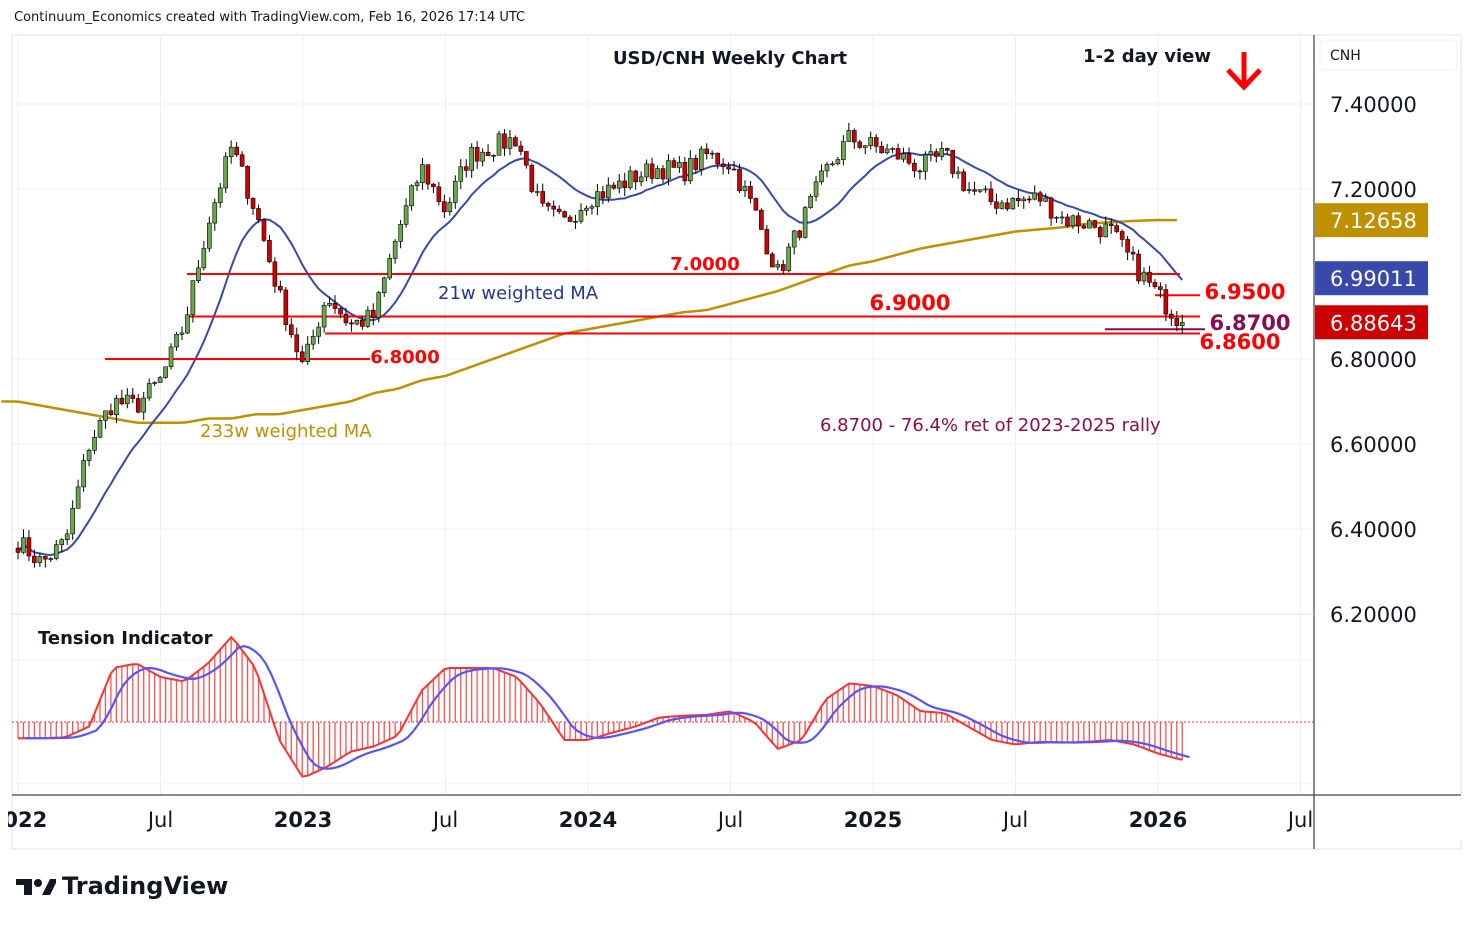  I want to click on indicator-title: Tension Indicator, so click(125, 638).